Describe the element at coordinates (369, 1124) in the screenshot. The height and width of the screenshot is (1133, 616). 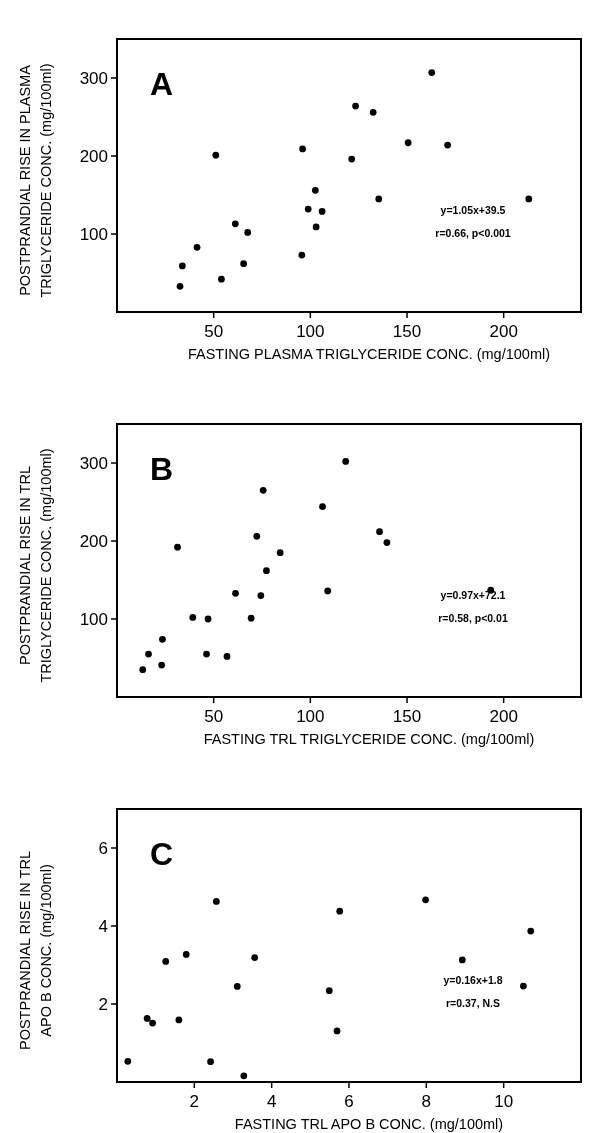
I see `x-axis-title: FASTING TRL APO B CONC. (mg/100ml)` at that location.